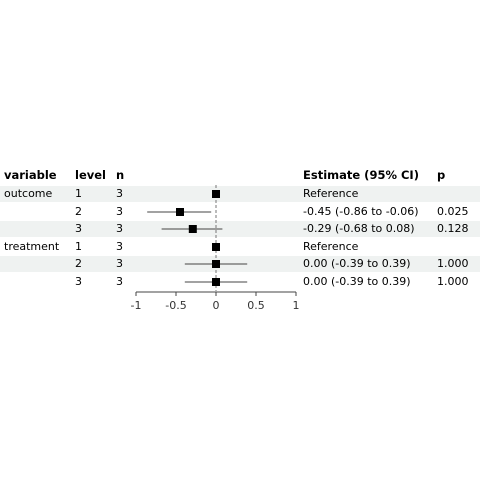  What do you see at coordinates (175, 305) in the screenshot?
I see `x-tick-label: -0.5` at bounding box center [175, 305].